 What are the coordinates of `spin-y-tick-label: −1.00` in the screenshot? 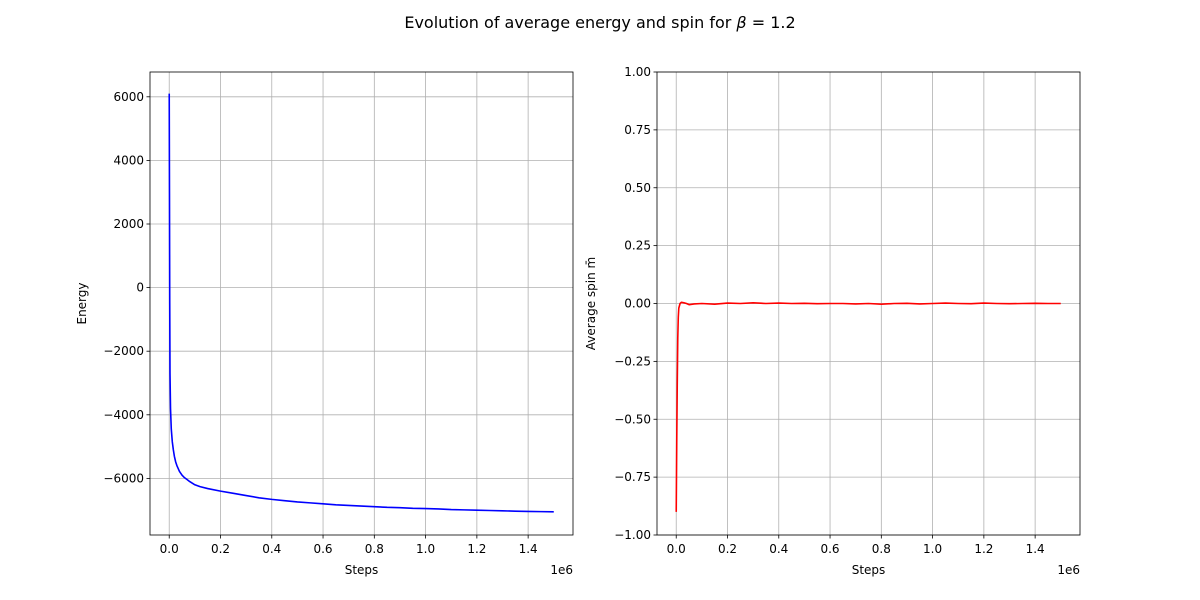 It's located at (632, 535).